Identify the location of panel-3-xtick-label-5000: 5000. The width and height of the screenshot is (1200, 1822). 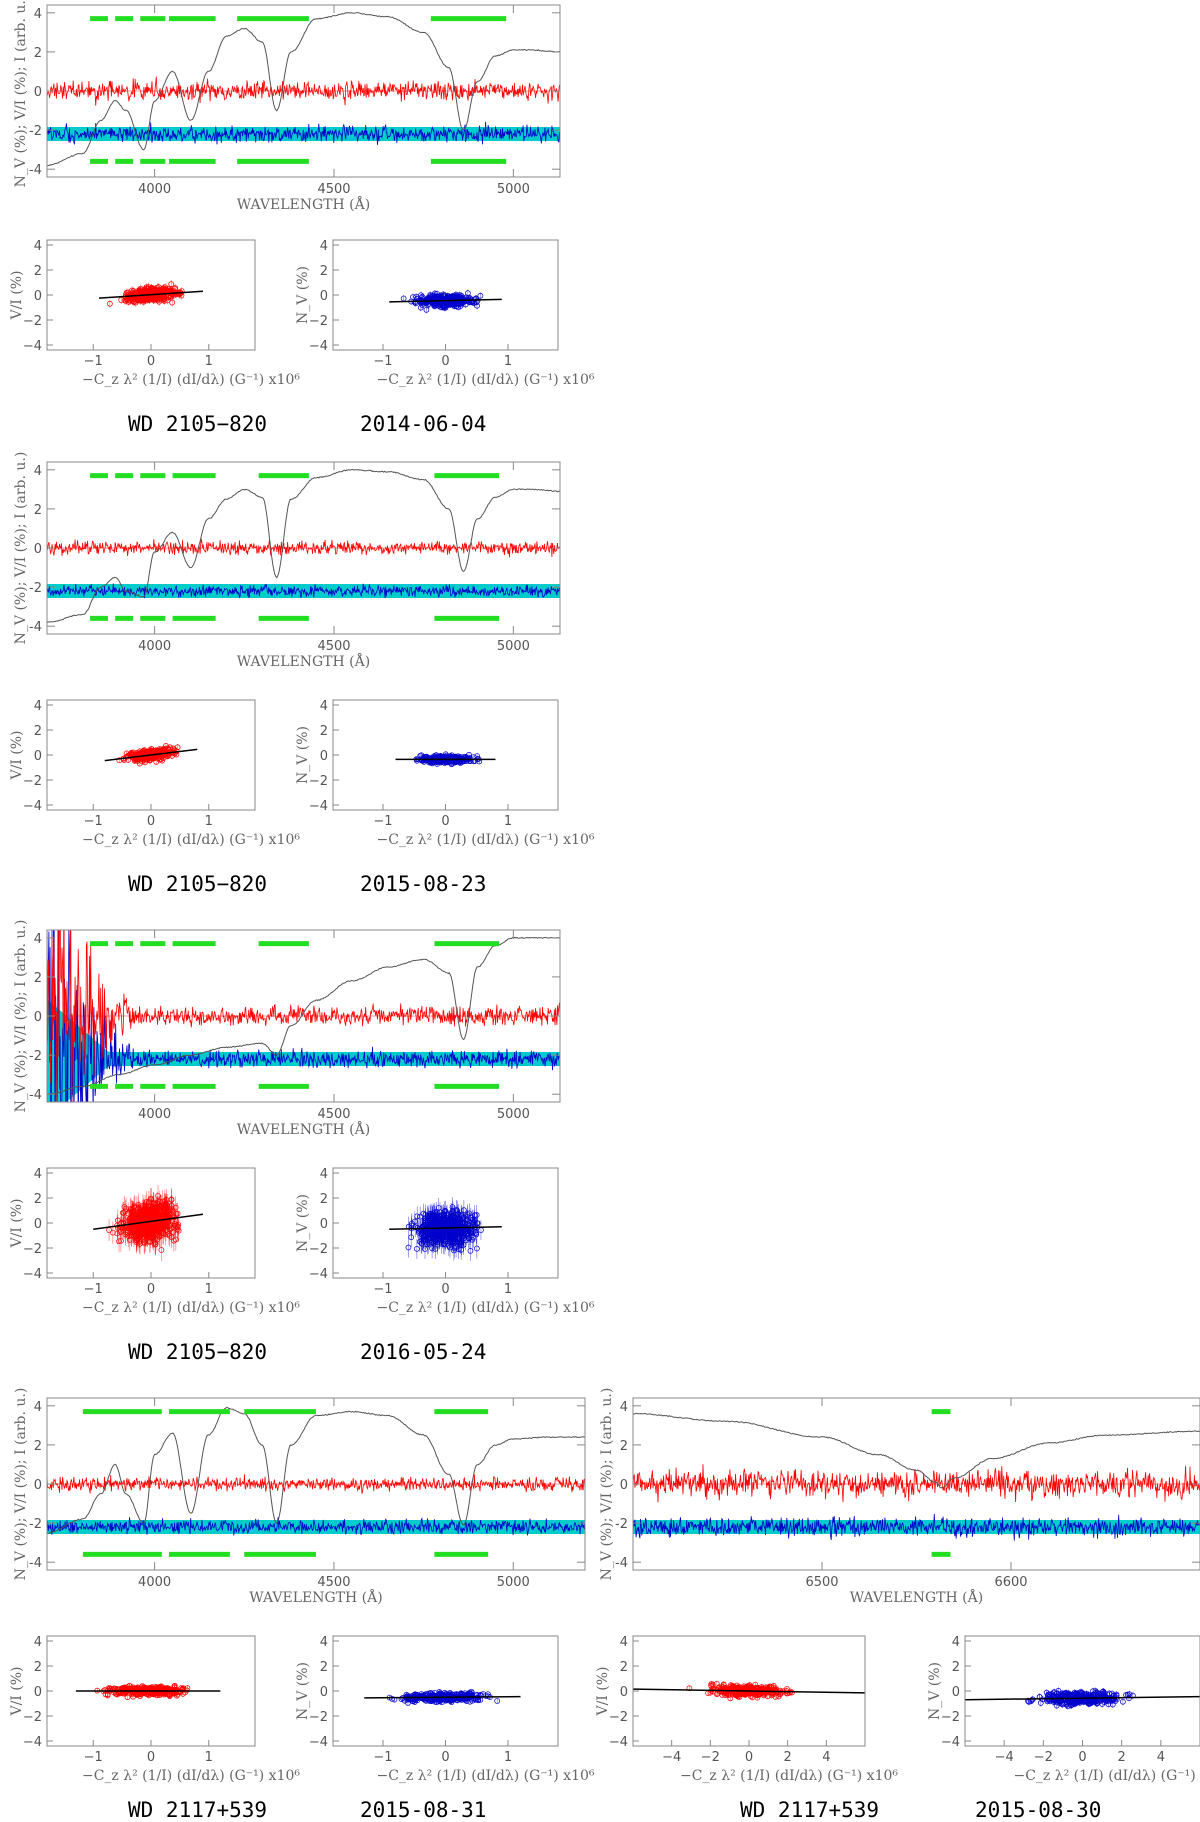
(513, 1114).